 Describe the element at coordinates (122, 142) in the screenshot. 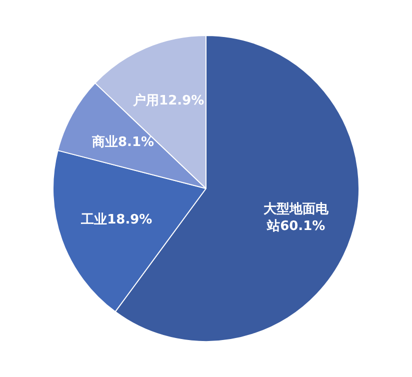

I see `slice-label: 商业8.1%` at that location.